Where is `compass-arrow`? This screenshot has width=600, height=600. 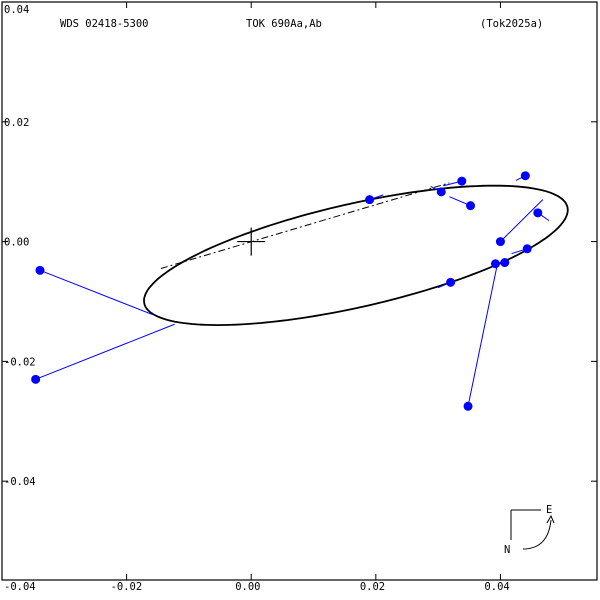
compass-arrow is located at coordinates (537, 534).